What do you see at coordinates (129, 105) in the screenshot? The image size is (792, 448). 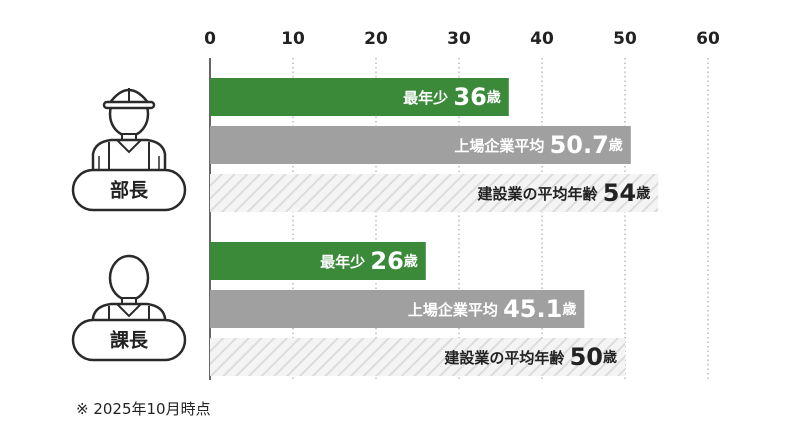 I see `helmet-brim` at bounding box center [129, 105].